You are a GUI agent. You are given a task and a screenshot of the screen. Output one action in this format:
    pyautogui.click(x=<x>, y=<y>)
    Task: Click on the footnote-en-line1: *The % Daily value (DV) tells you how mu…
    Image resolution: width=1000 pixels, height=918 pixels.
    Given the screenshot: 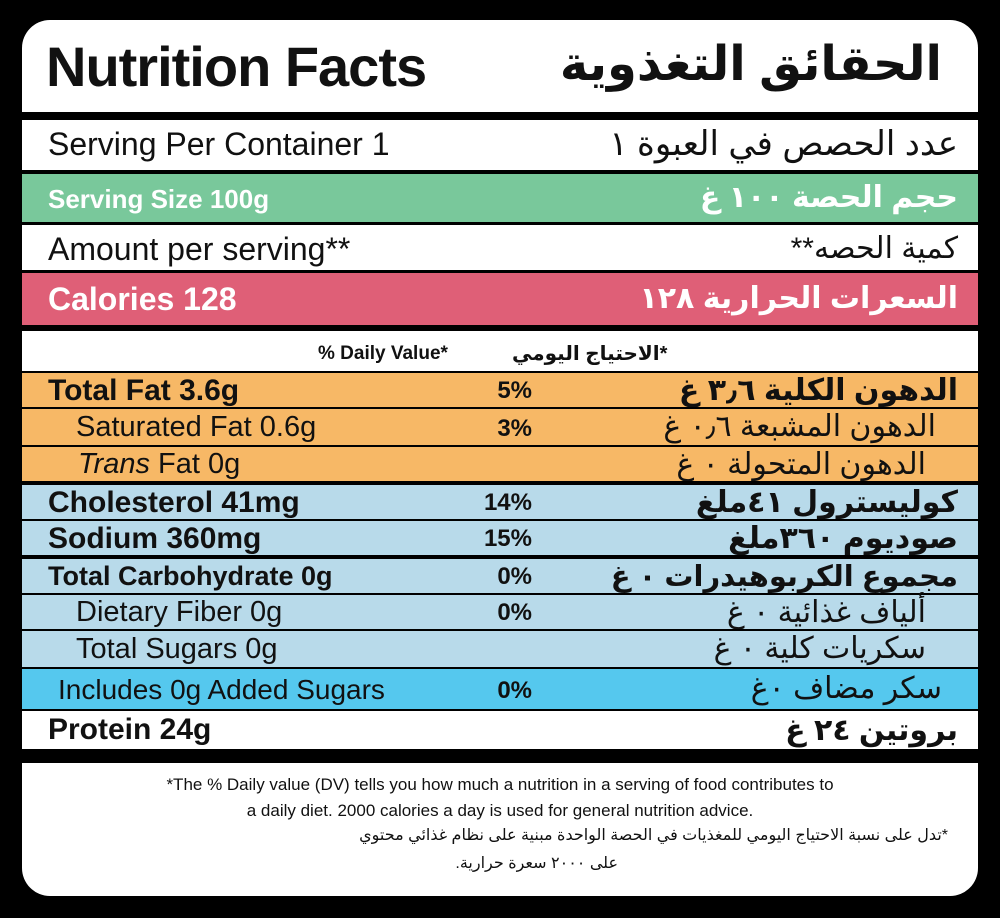 What is the action you would take?
    pyautogui.click(x=500, y=784)
    